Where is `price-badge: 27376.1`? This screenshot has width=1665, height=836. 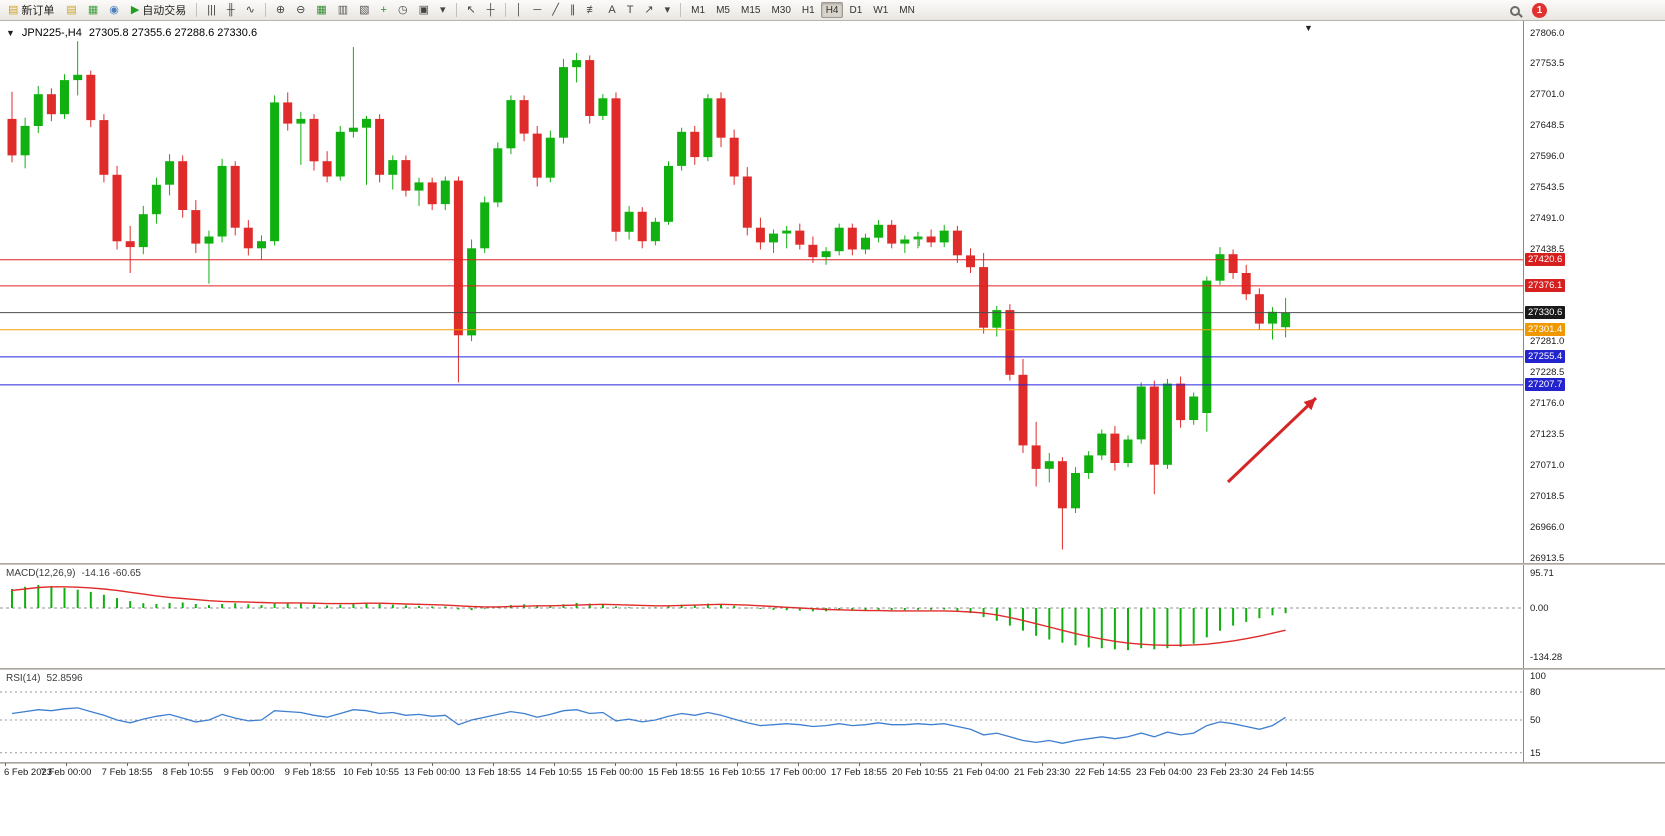
price-badge: 27376.1 is located at coordinates (1545, 286).